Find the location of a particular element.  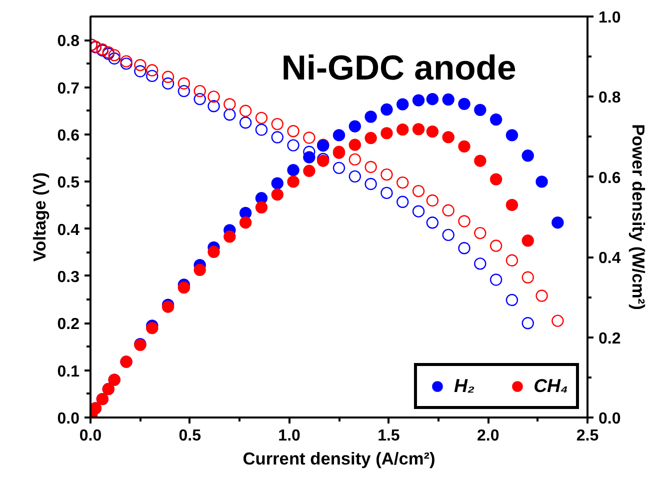

y-tick-label: 0.2 is located at coordinates (68, 325).